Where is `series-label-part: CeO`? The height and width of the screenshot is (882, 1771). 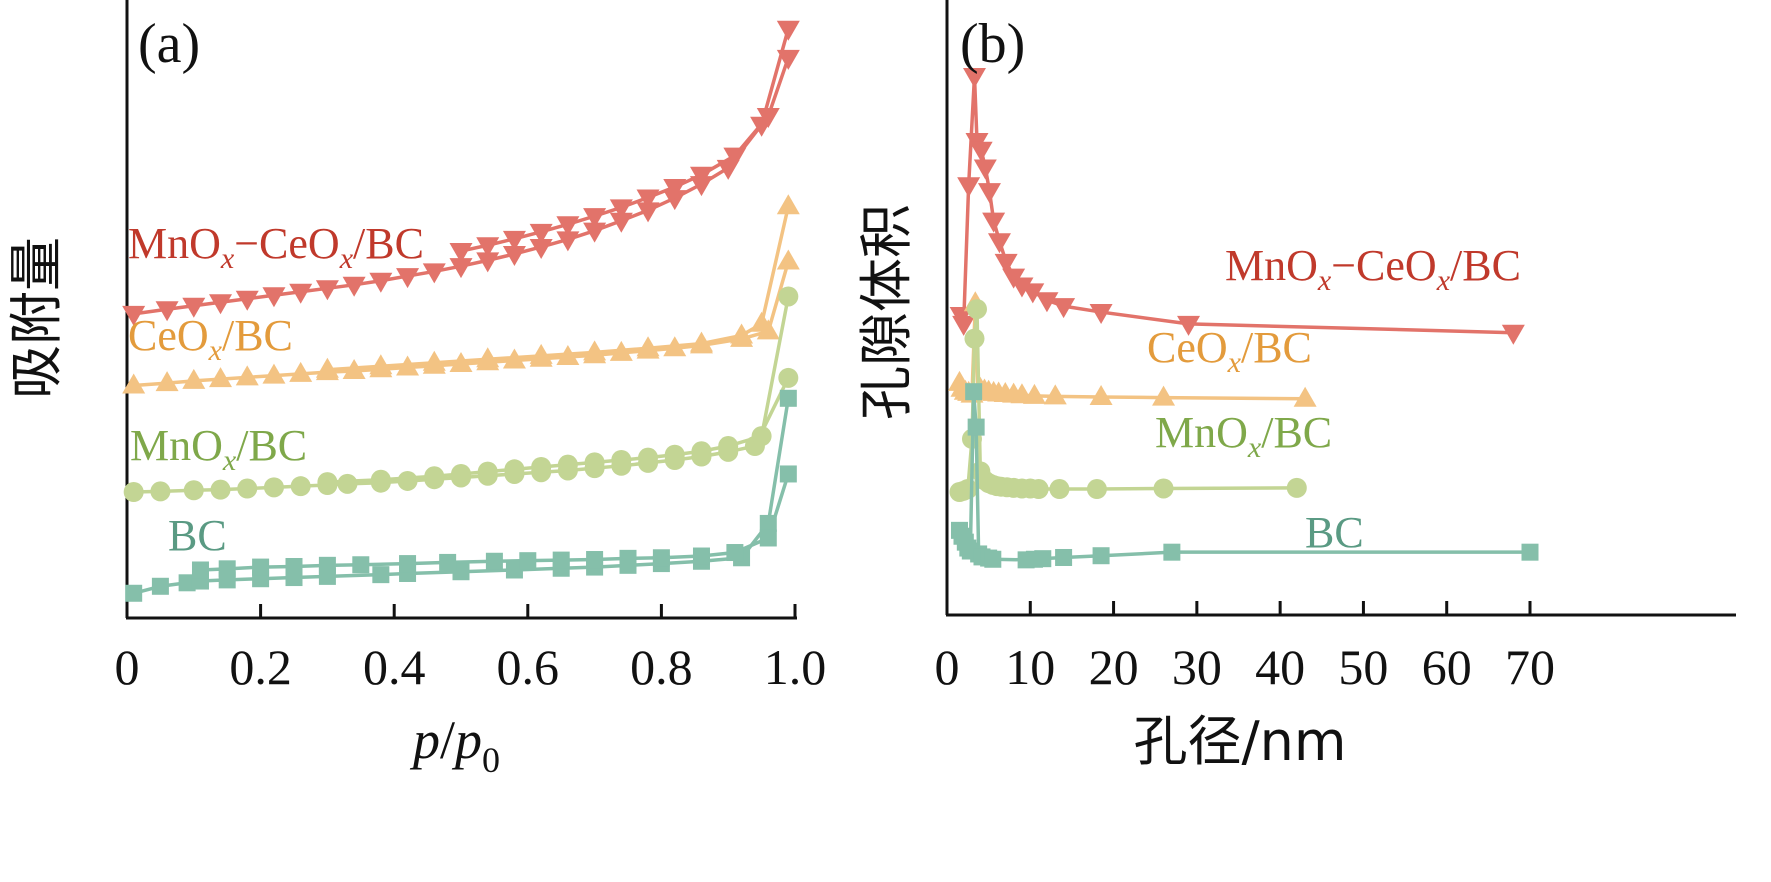
series-label-part: CeO is located at coordinates (168, 335).